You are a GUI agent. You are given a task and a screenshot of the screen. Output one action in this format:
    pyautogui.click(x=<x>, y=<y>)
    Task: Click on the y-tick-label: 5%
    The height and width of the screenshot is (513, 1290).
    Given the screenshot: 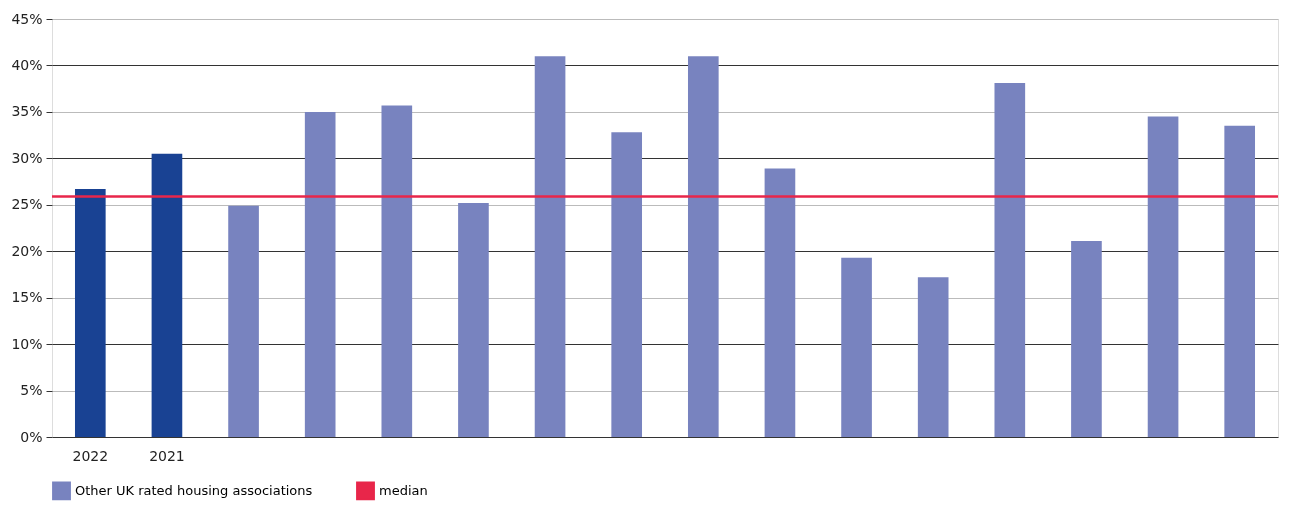 What is the action you would take?
    pyautogui.click(x=31, y=390)
    